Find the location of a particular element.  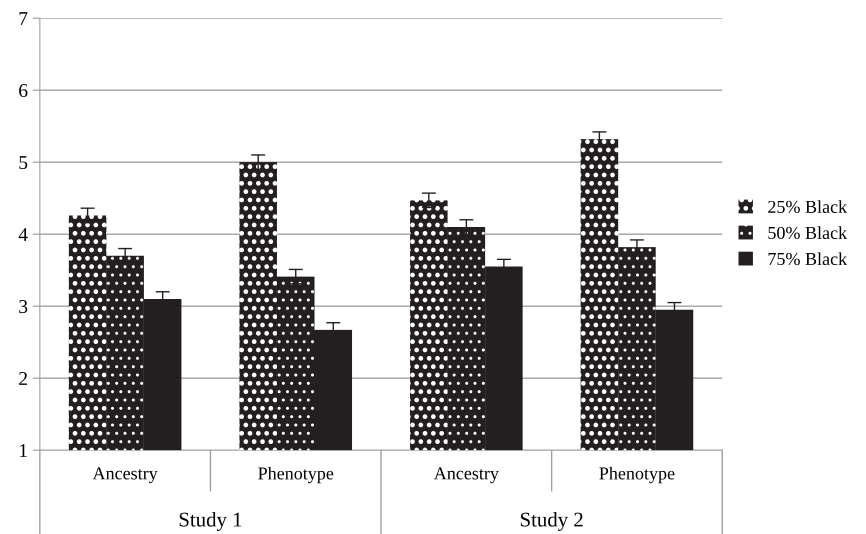

legend-label: 75% Black is located at coordinates (808, 259).